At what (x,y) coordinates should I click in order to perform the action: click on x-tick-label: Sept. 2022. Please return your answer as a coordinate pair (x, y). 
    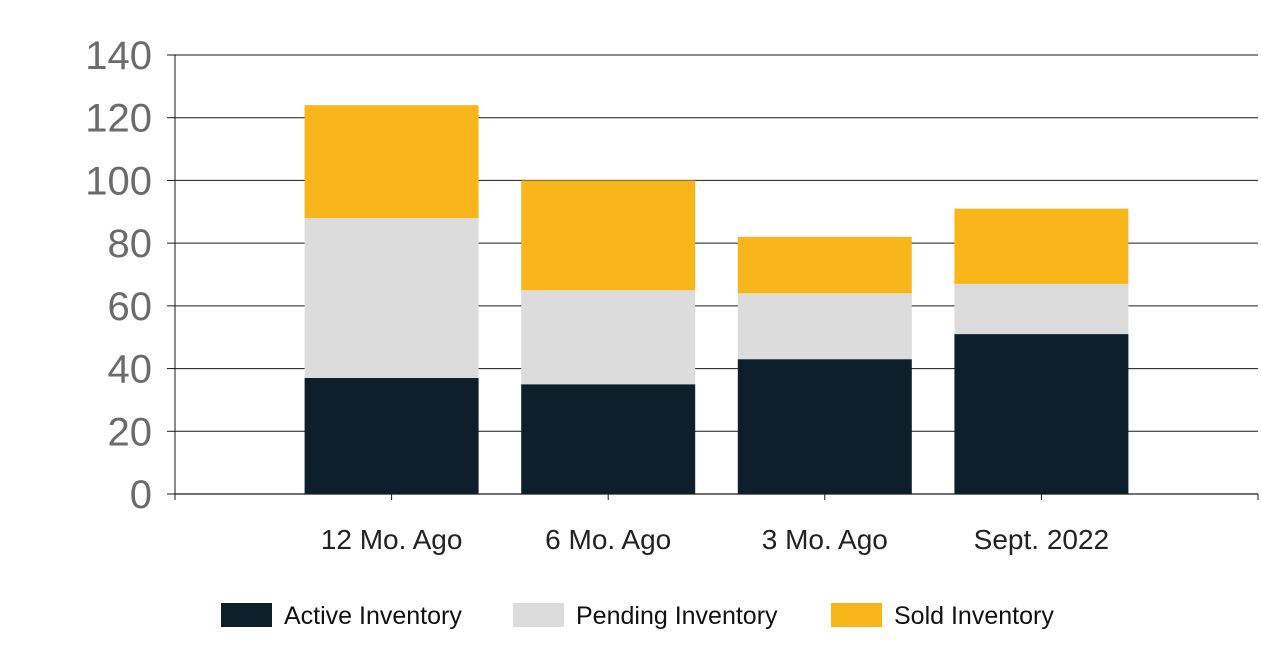
    Looking at the image, I should click on (1041, 539).